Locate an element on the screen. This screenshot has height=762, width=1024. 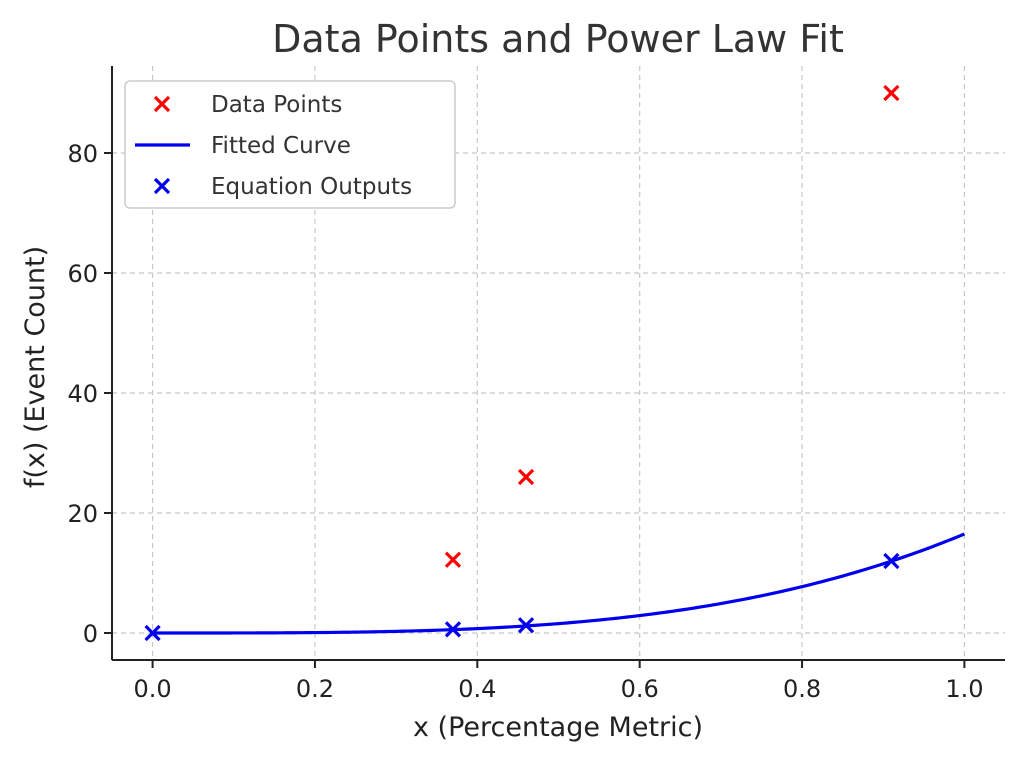
y-tick-label: 40 is located at coordinates (82, 394).